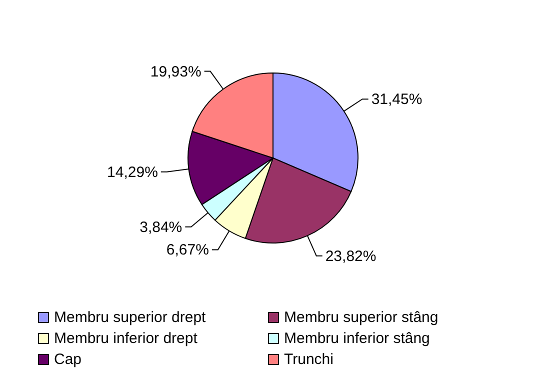 The image size is (536, 384). I want to click on legend-label: Cap, so click(68, 359).